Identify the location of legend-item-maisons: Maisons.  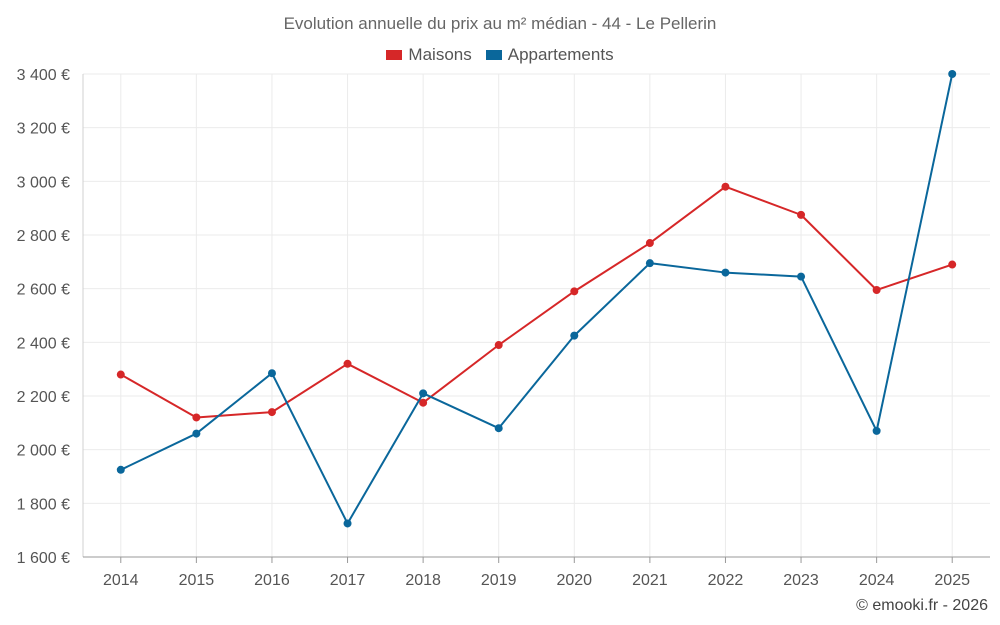
(429, 55).